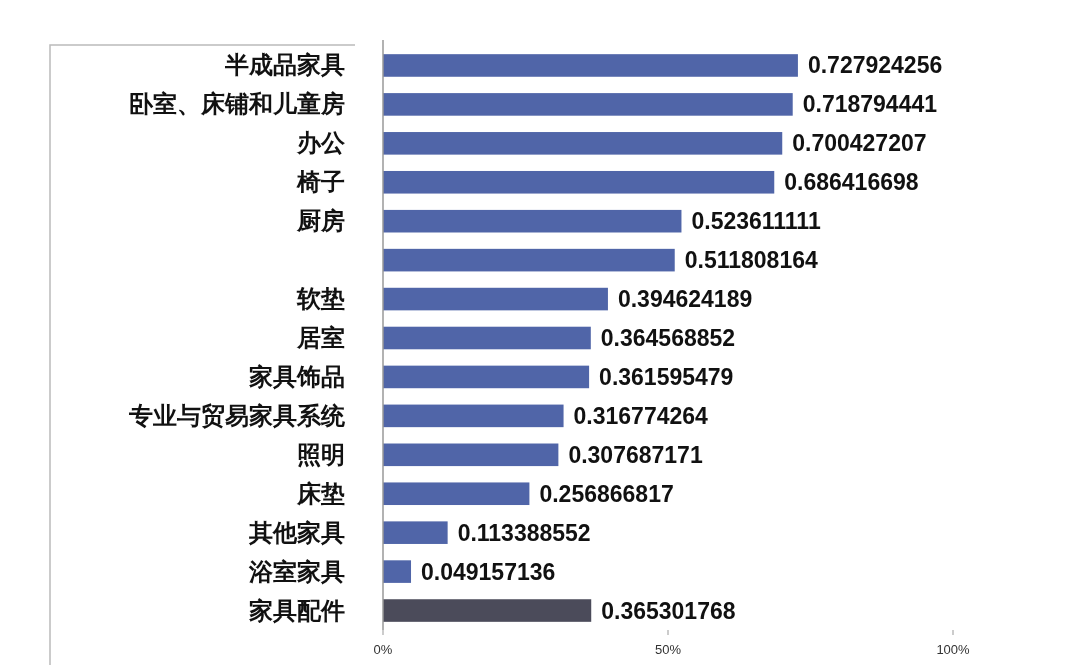 This screenshot has height=670, width=1080. I want to click on data-label: 0.364568852, so click(668, 338).